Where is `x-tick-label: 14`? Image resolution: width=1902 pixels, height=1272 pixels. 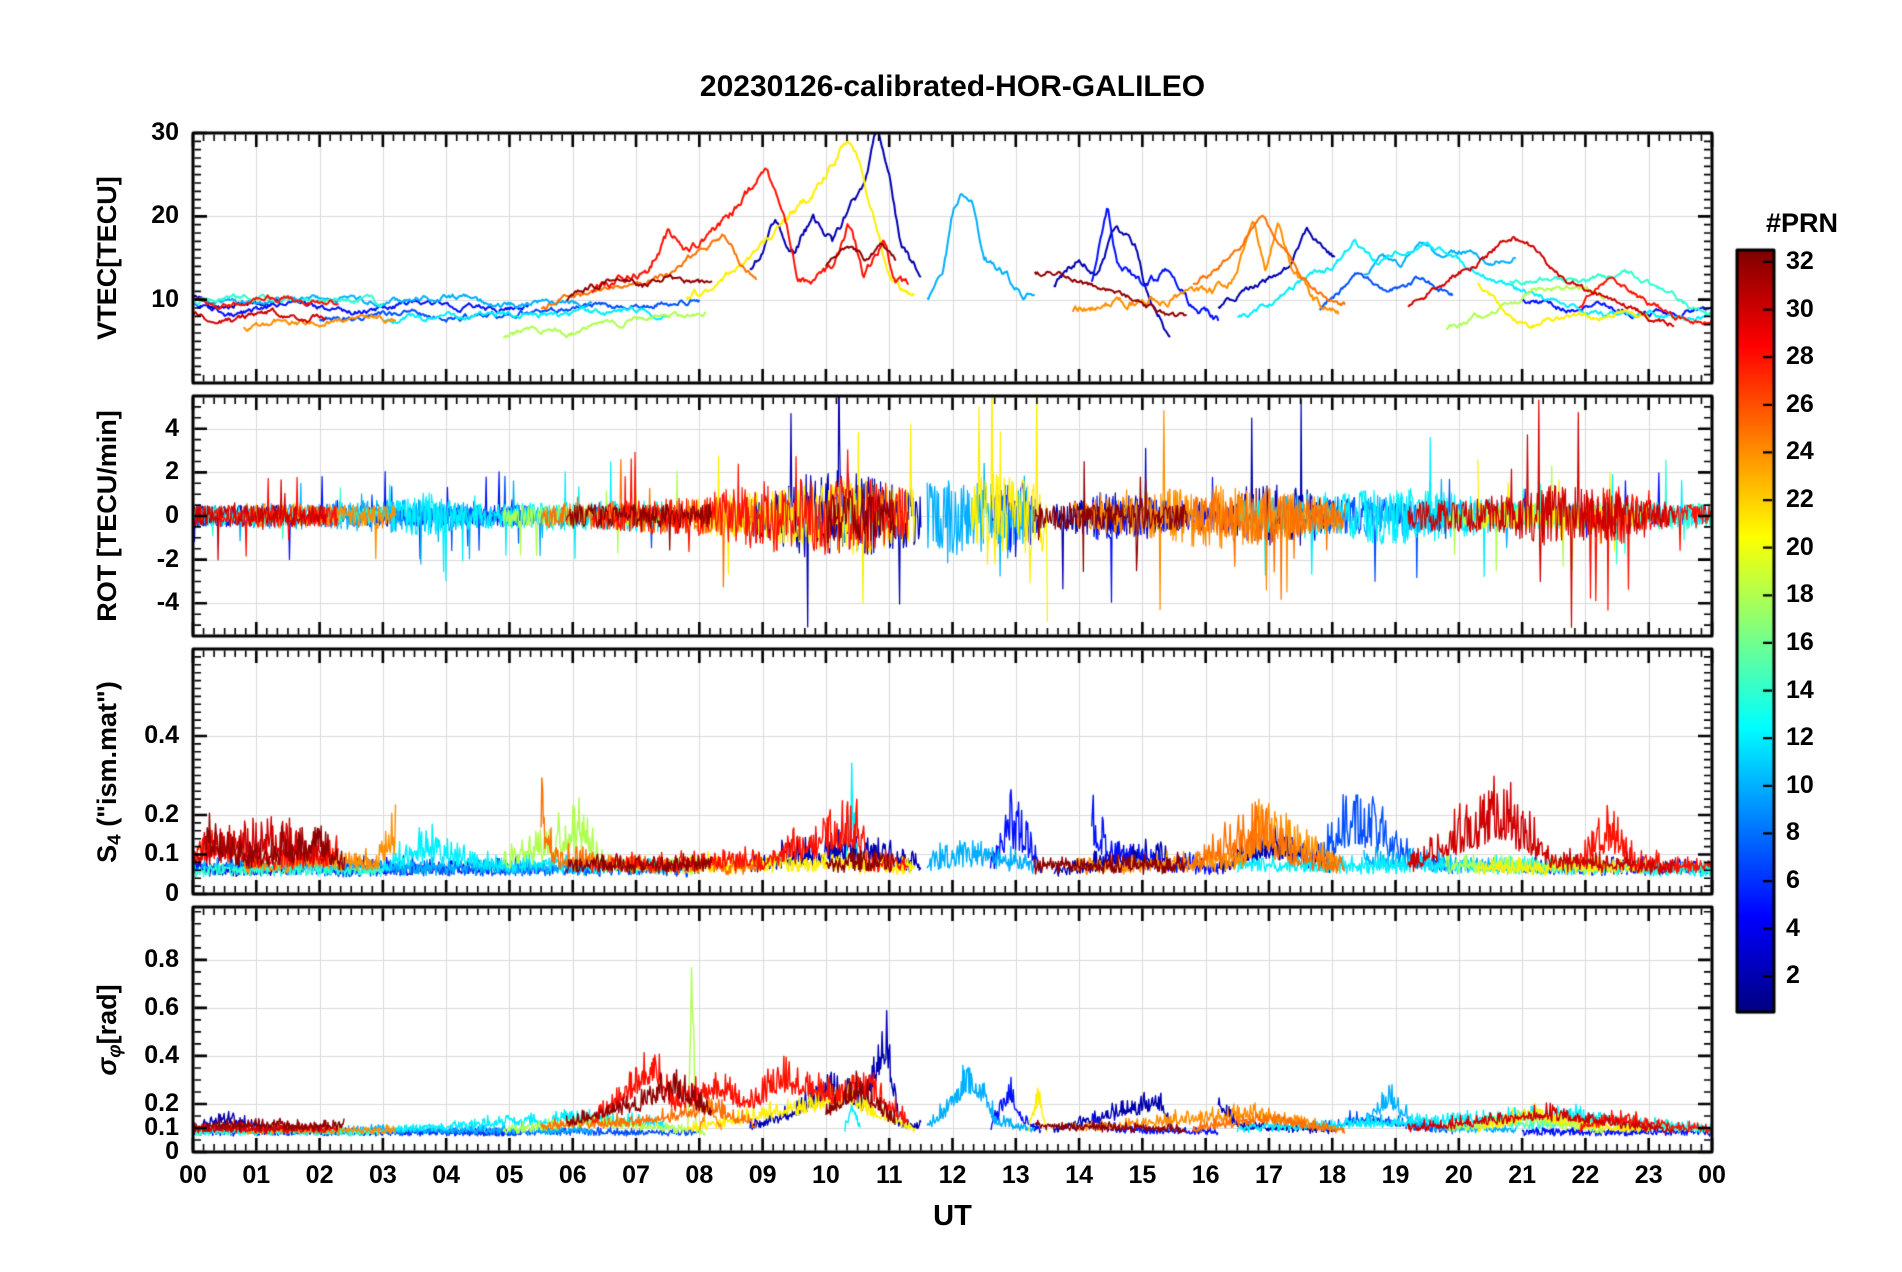
x-tick-label: 14 is located at coordinates (1079, 1175).